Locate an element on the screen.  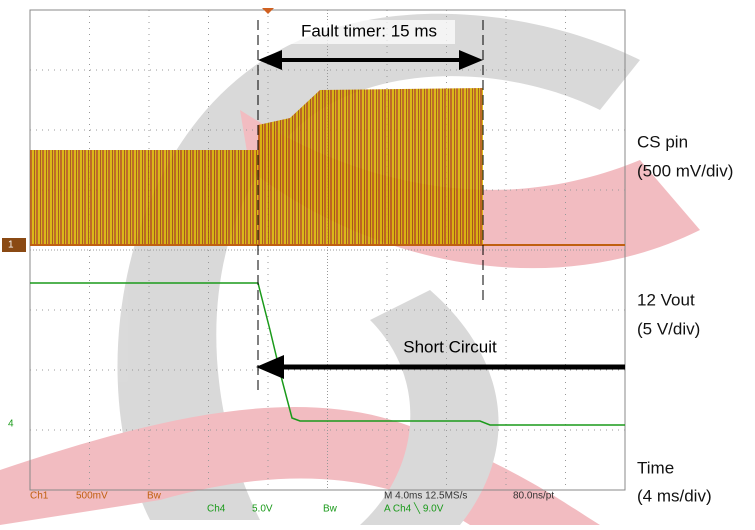
trigger-marker is located at coordinates (268, 11).